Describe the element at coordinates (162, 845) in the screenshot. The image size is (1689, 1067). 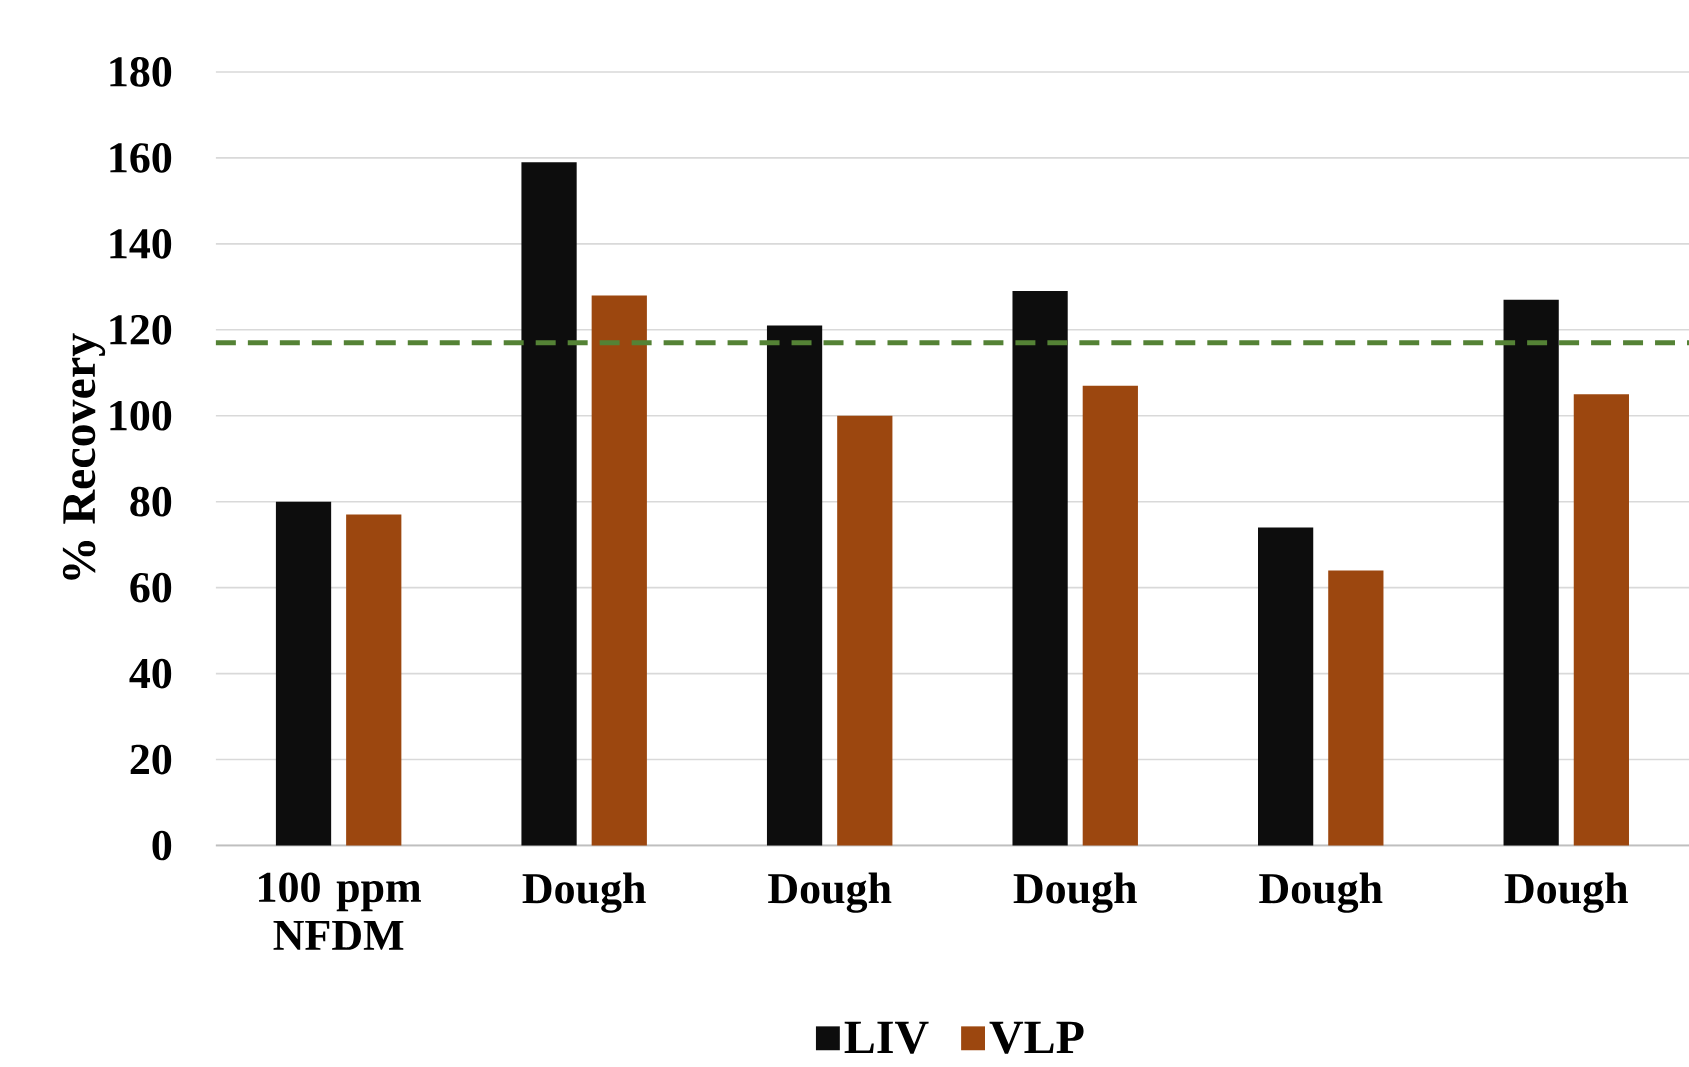
I see `y-tick-label: 0` at that location.